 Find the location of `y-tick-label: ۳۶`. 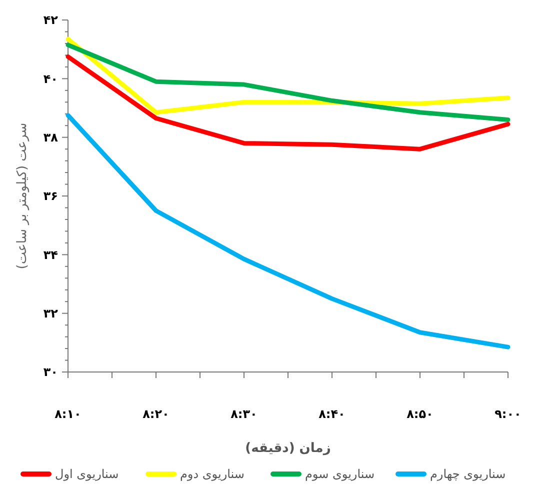

y-tick-label: ۳۶ is located at coordinates (50, 196).